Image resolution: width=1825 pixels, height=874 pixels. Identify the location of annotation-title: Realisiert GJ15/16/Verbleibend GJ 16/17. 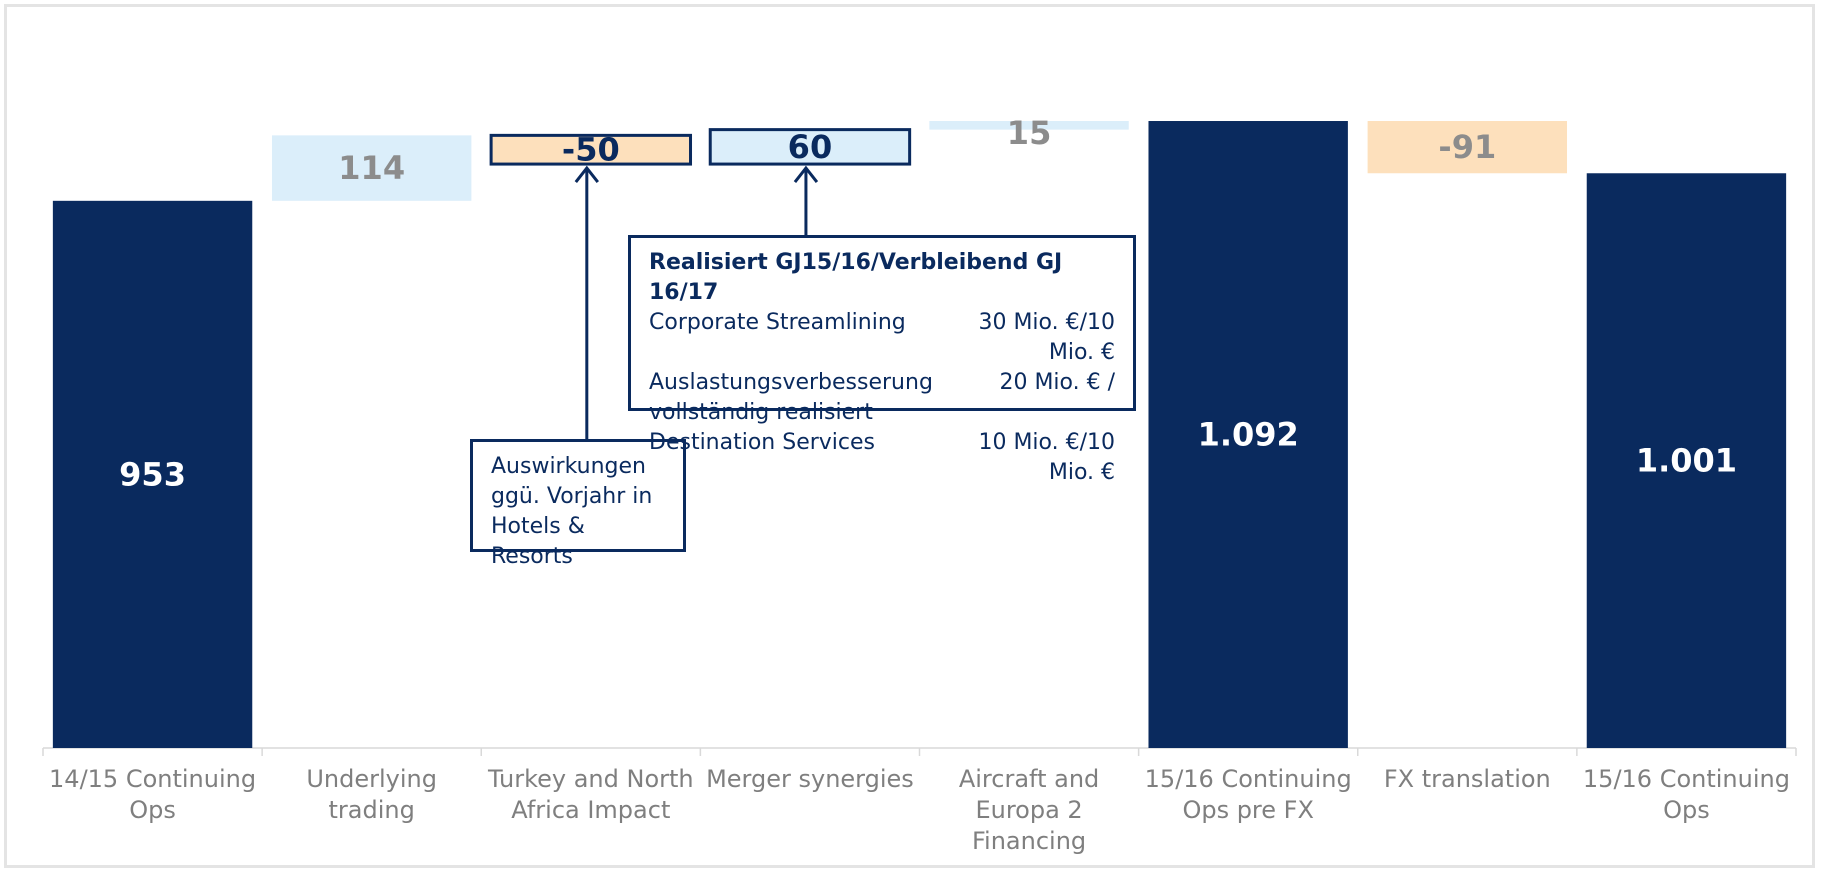
(856, 277).